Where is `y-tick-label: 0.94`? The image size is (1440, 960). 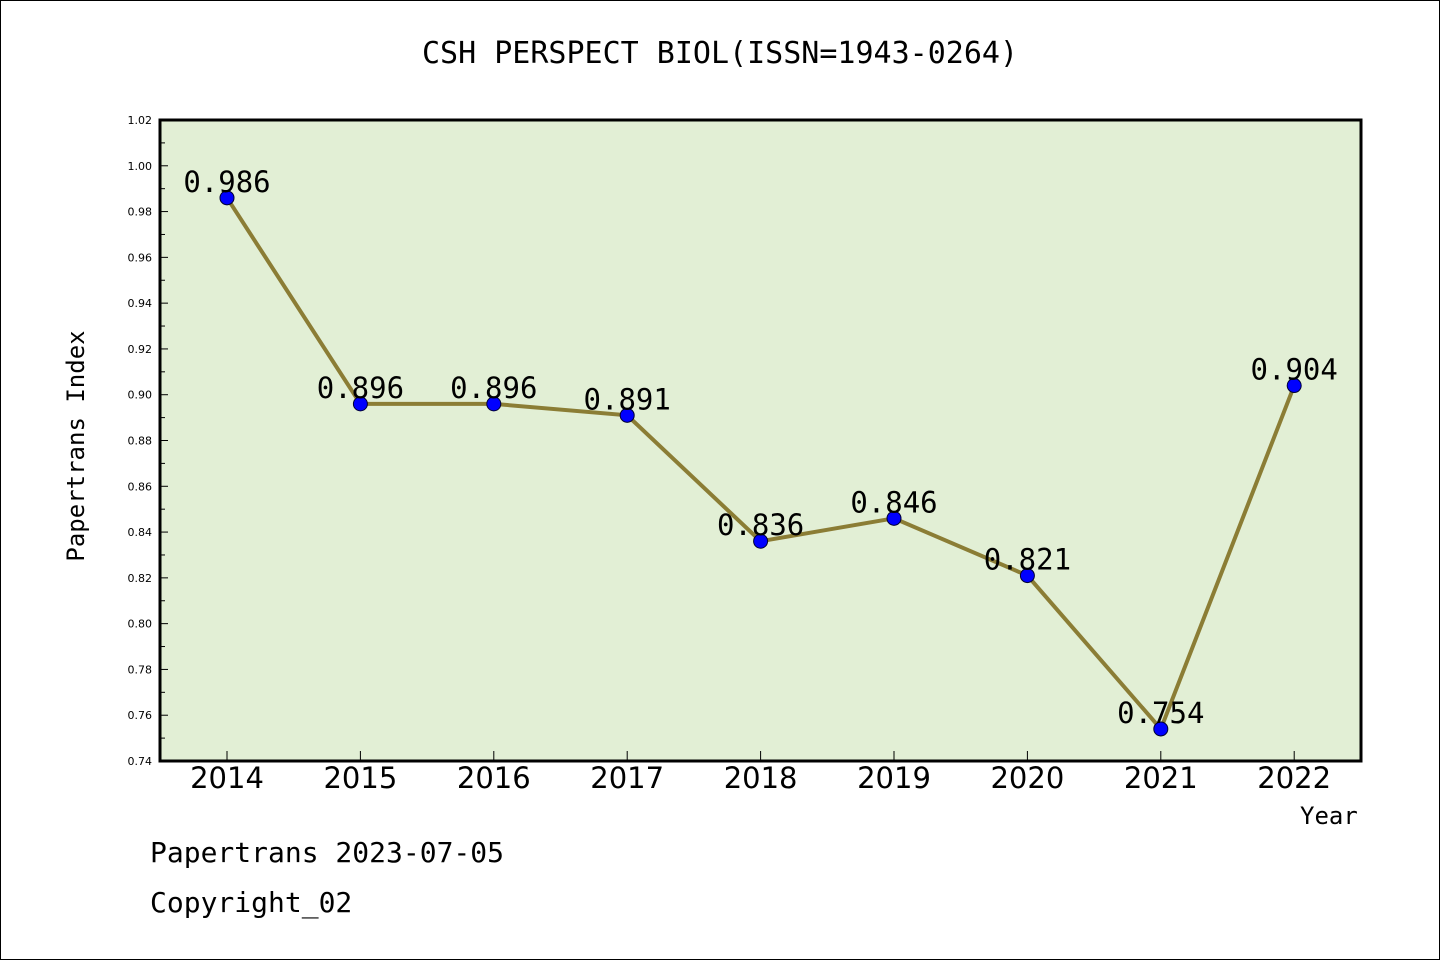
y-tick-label: 0.94 is located at coordinates (140, 303).